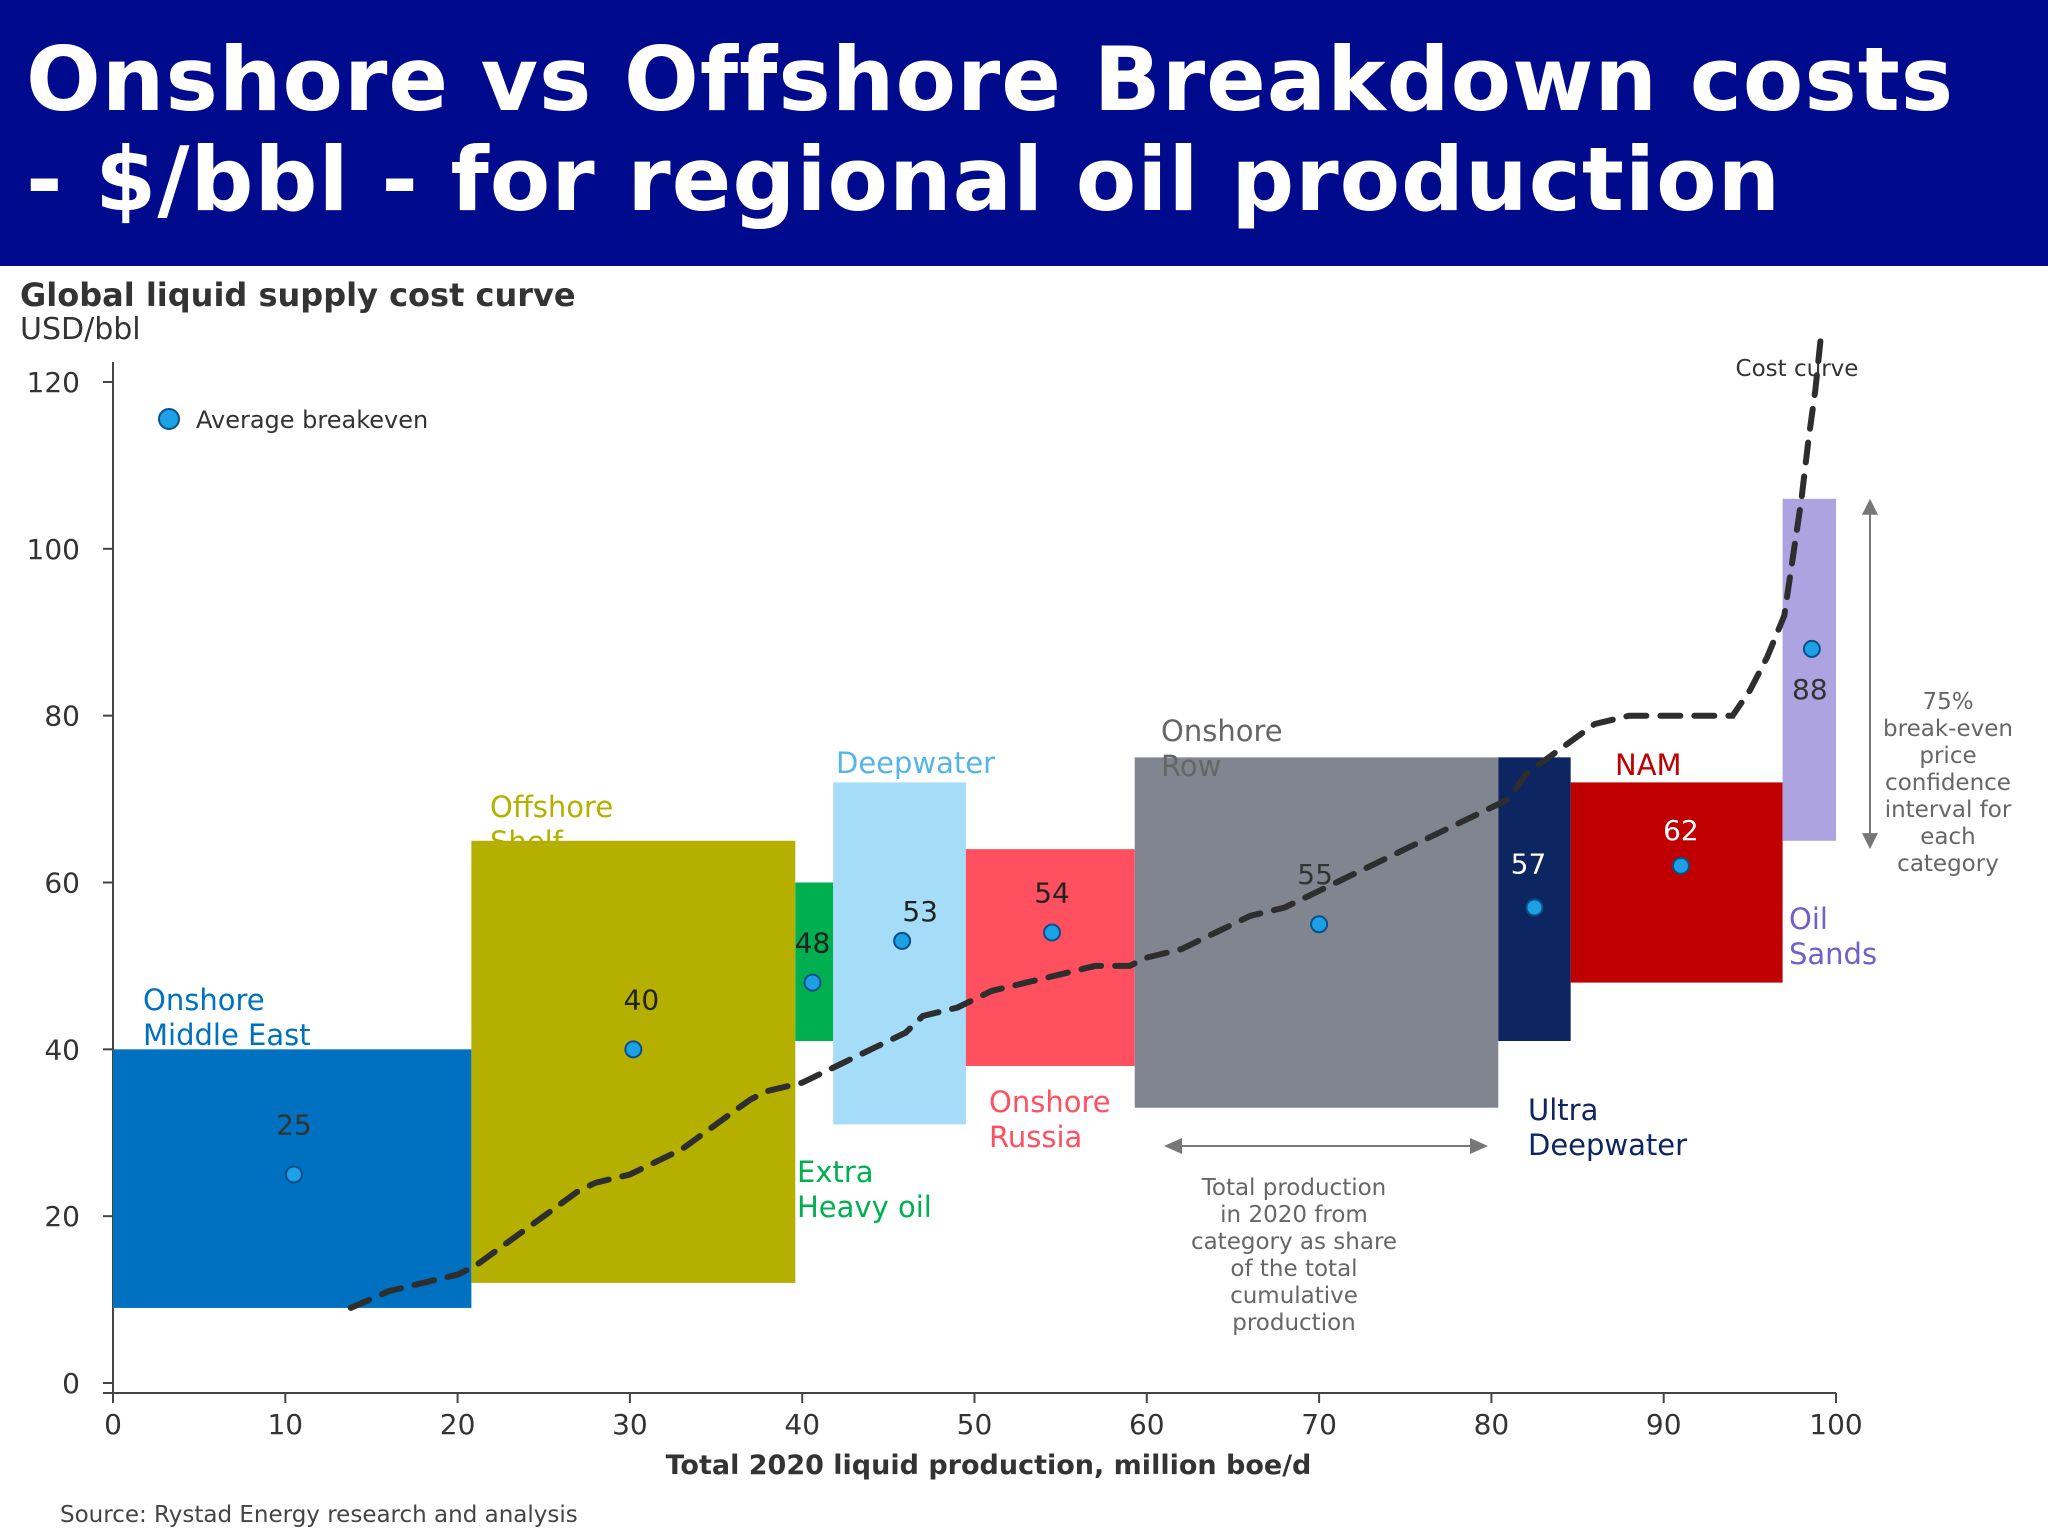  I want to click on y-tick-label: 0, so click(71, 1383).